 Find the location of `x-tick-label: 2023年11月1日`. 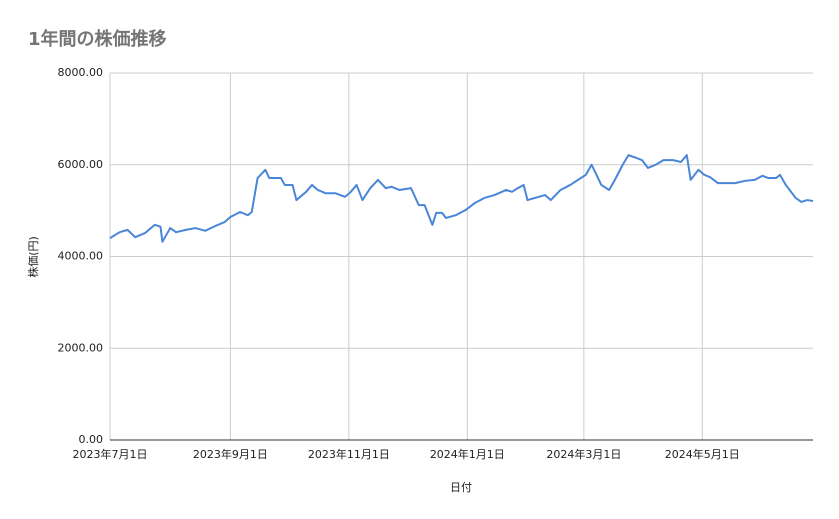

x-tick-label: 2023年11月1日 is located at coordinates (349, 454).